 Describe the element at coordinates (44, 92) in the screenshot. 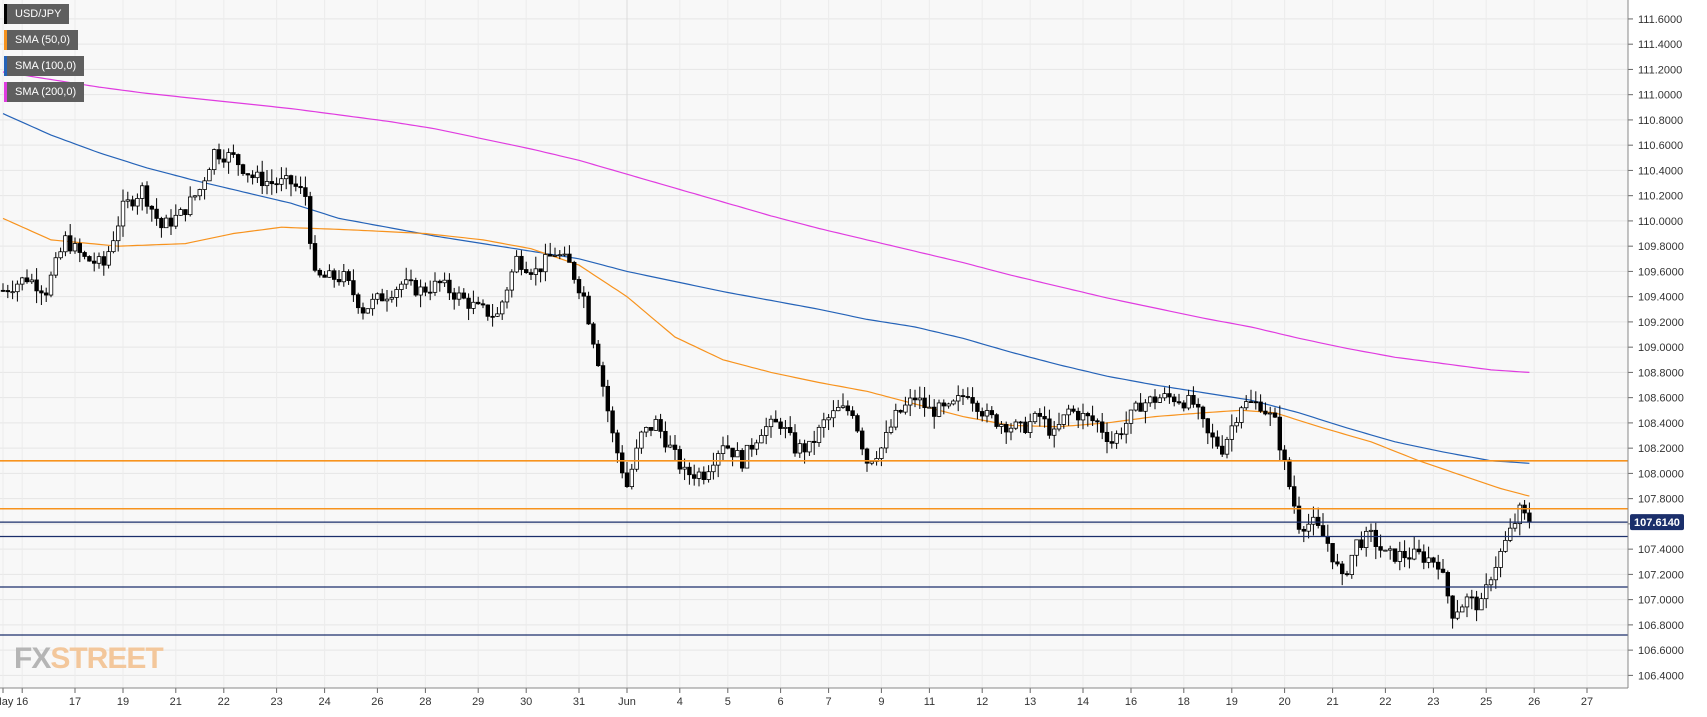

I see `legend-item-sma-200: SMA (200,0)` at that location.